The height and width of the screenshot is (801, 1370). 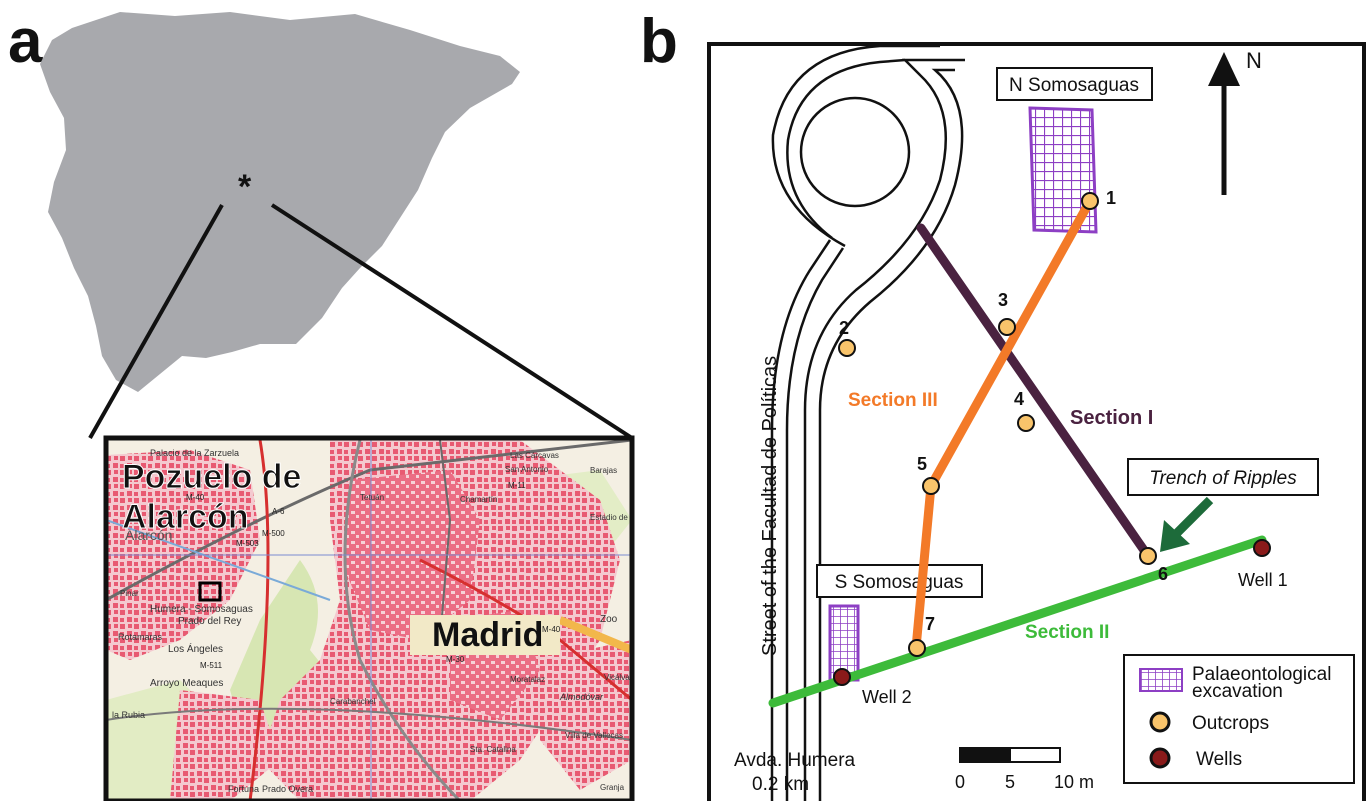 I want to click on outcrop-2-label: 2, so click(x=844, y=328).